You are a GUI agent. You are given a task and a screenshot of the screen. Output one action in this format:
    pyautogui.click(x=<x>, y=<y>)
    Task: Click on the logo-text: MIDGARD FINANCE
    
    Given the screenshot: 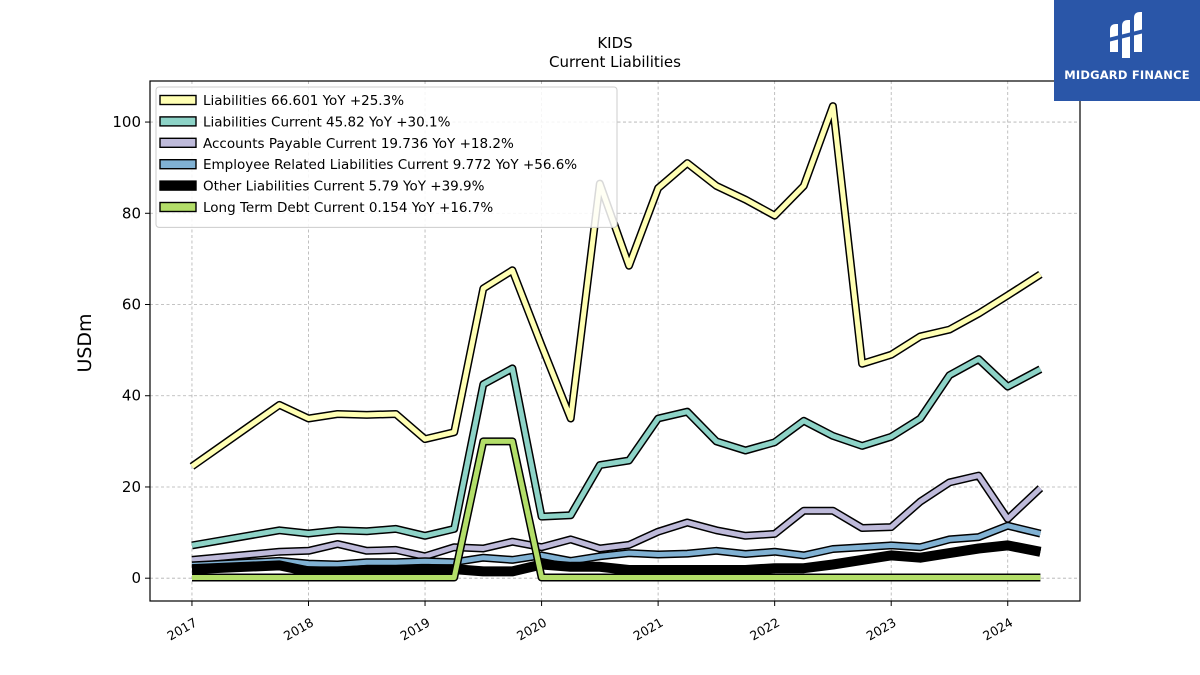 What is the action you would take?
    pyautogui.click(x=1127, y=75)
    